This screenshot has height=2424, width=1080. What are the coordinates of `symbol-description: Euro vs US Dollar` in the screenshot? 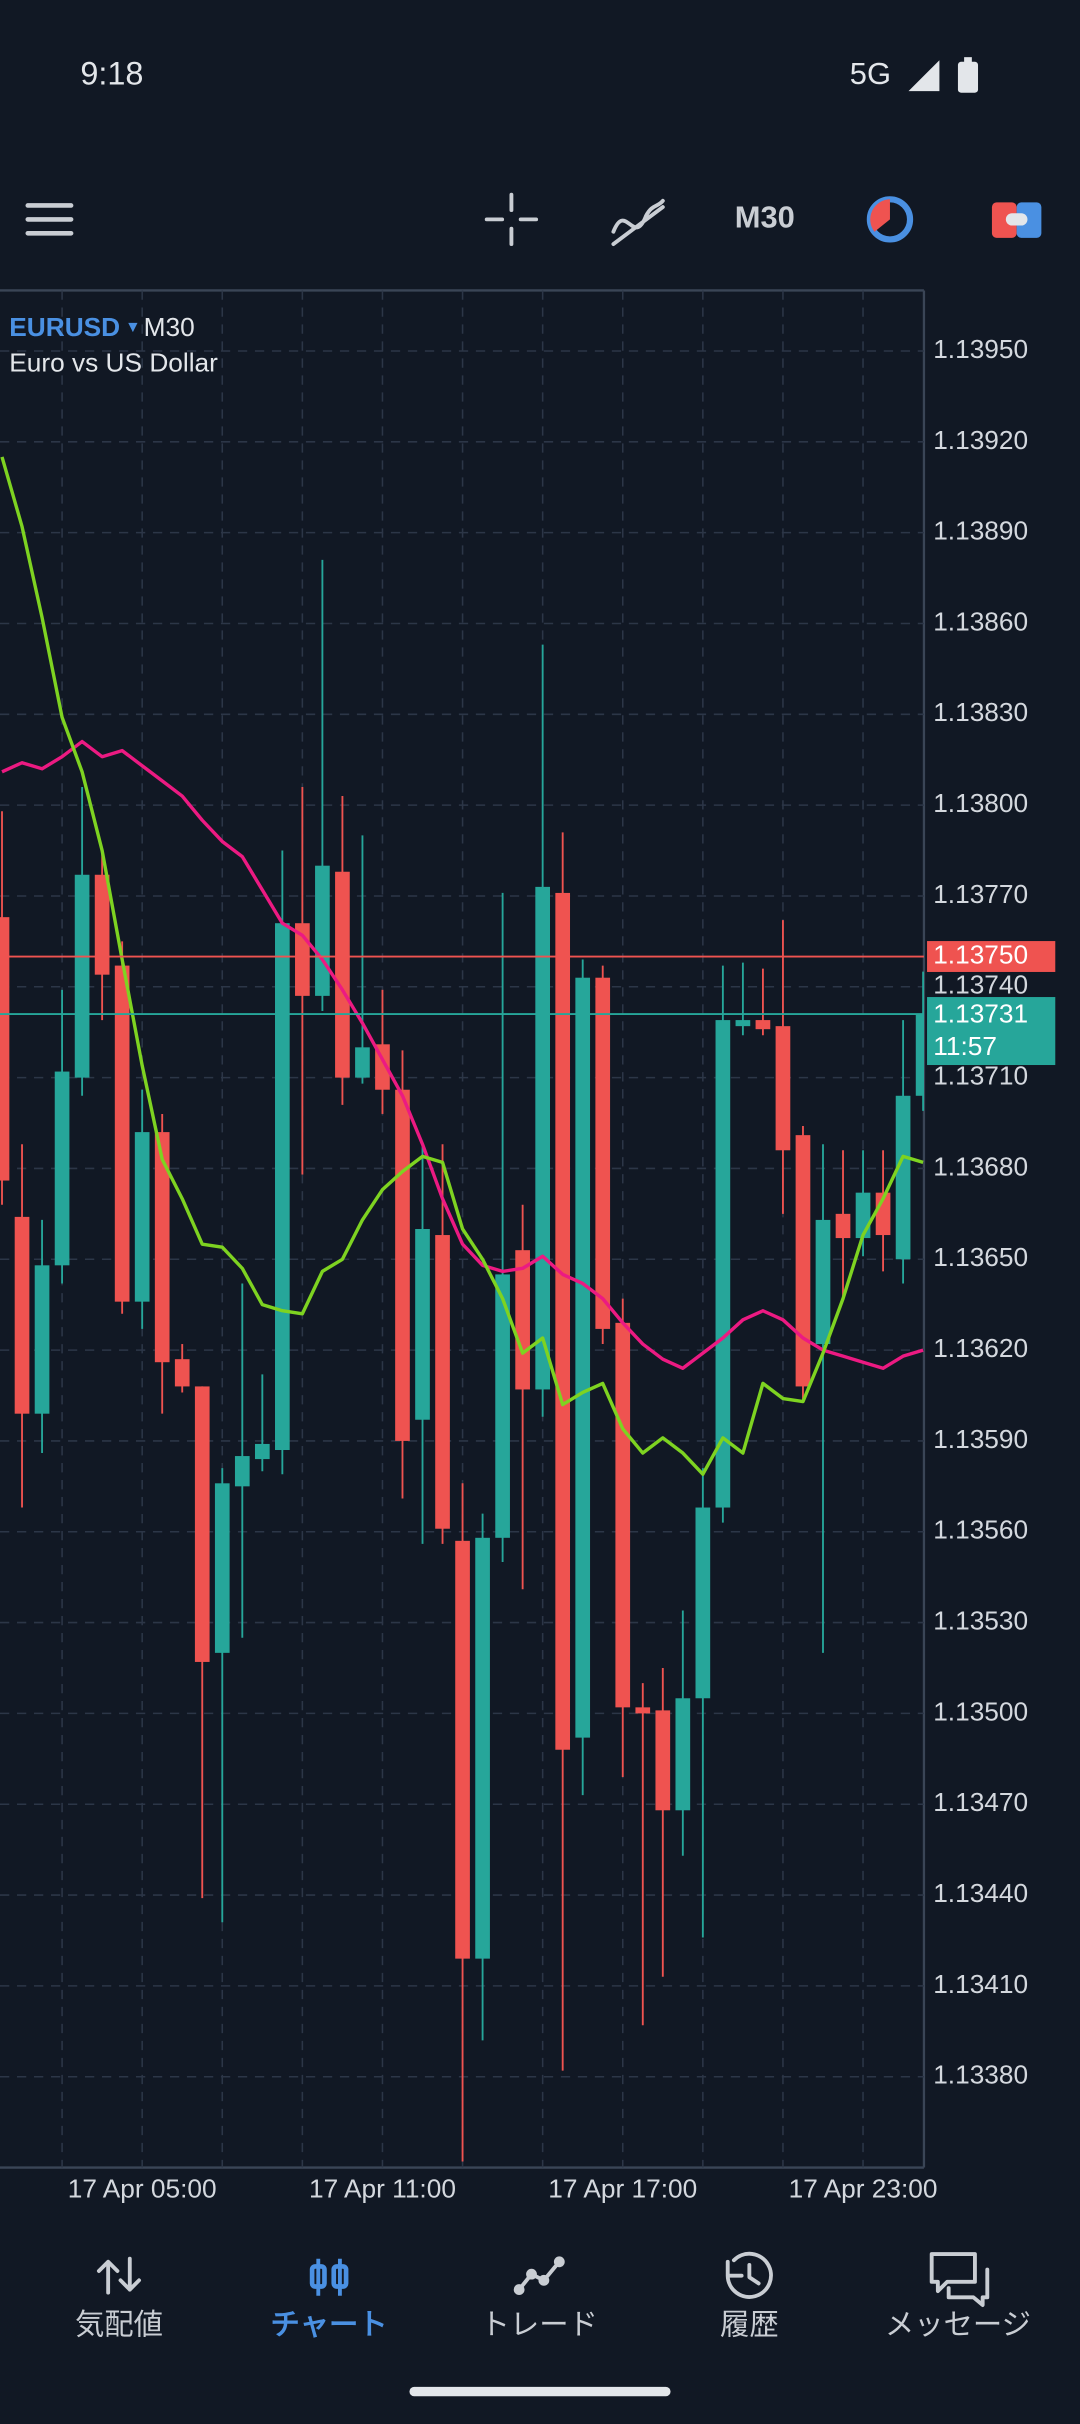 It's located at (113, 363).